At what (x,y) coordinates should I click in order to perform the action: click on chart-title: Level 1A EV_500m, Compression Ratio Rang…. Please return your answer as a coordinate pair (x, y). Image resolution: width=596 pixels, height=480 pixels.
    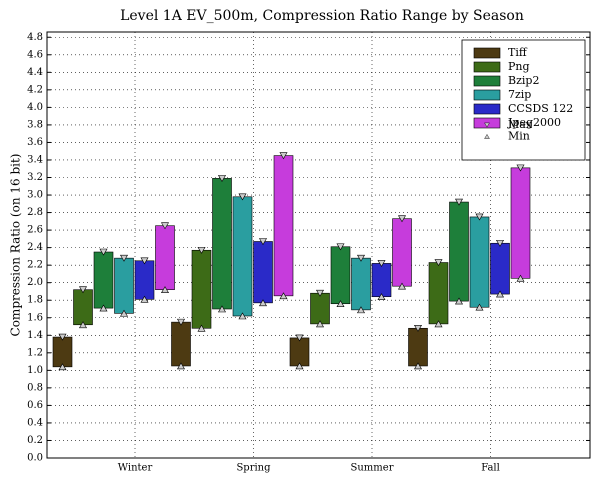
    Looking at the image, I should click on (322, 16).